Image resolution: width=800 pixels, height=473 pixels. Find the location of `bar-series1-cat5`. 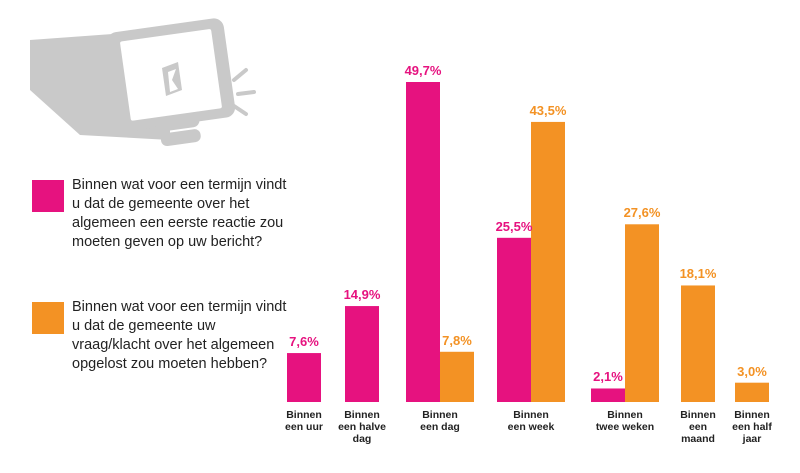

bar-series1-cat5 is located at coordinates (608, 395).